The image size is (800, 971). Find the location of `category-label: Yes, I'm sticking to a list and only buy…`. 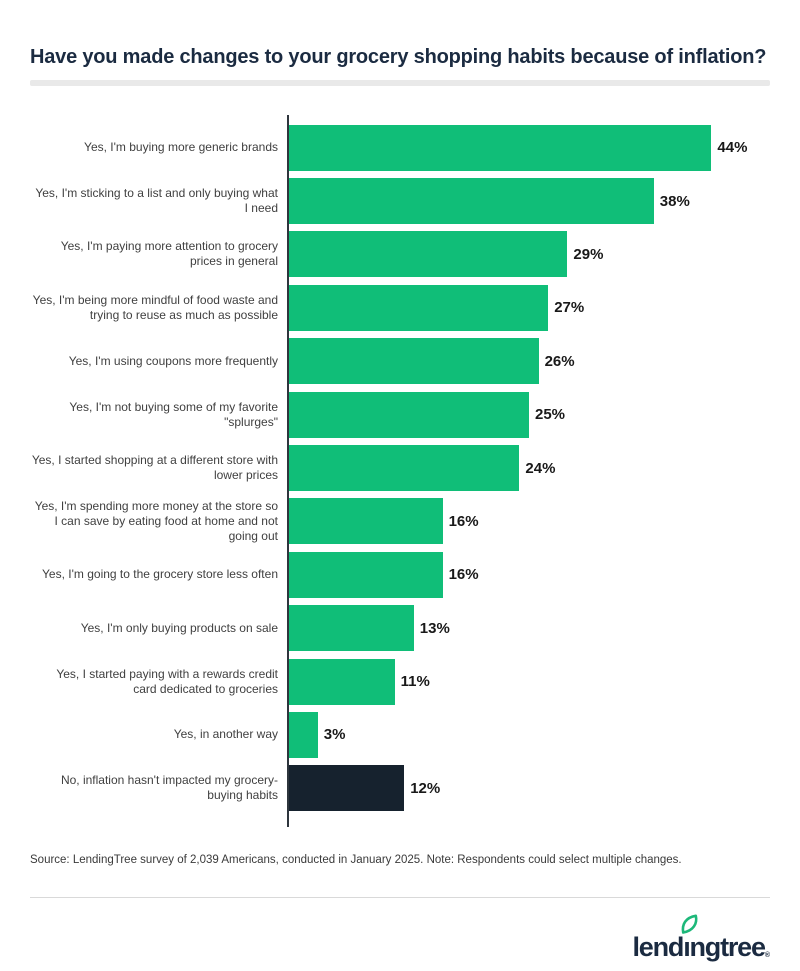

category-label: Yes, I'm sticking to a list and only buy… is located at coordinates (156, 201).